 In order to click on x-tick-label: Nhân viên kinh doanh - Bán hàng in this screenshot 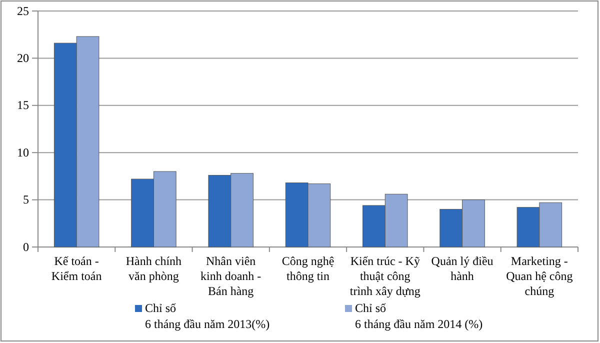, I will do `click(231, 276)`.